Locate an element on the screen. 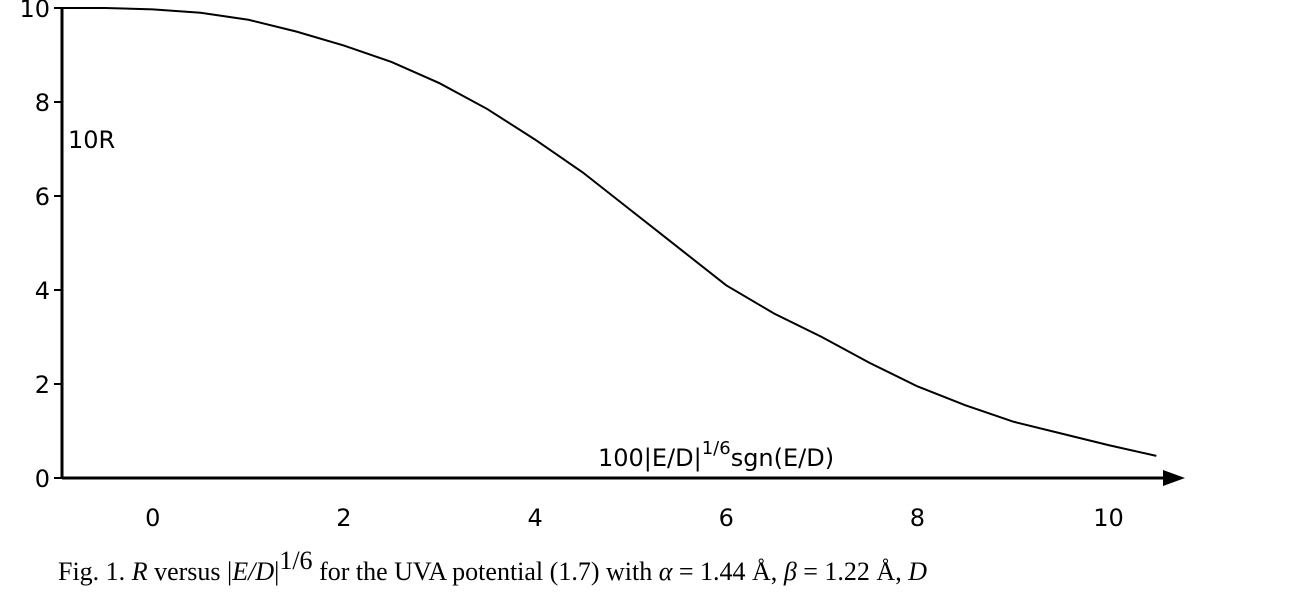 This screenshot has height=599, width=1305. caption-part: versus | is located at coordinates (190, 571).